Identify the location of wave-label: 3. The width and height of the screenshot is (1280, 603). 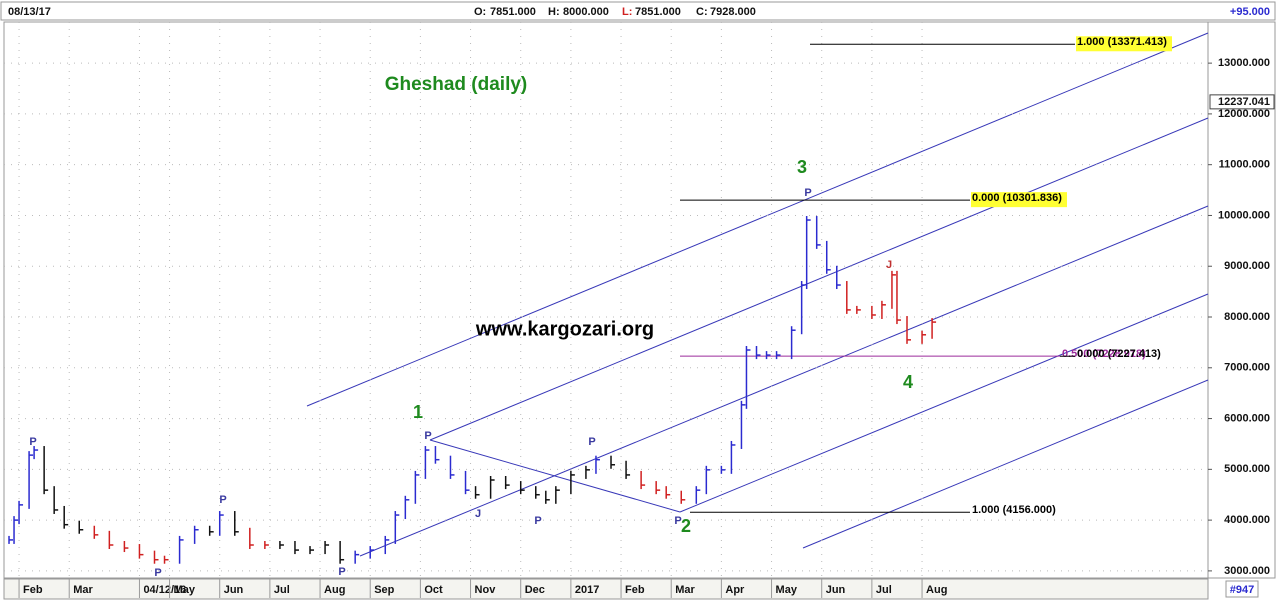
(802, 167).